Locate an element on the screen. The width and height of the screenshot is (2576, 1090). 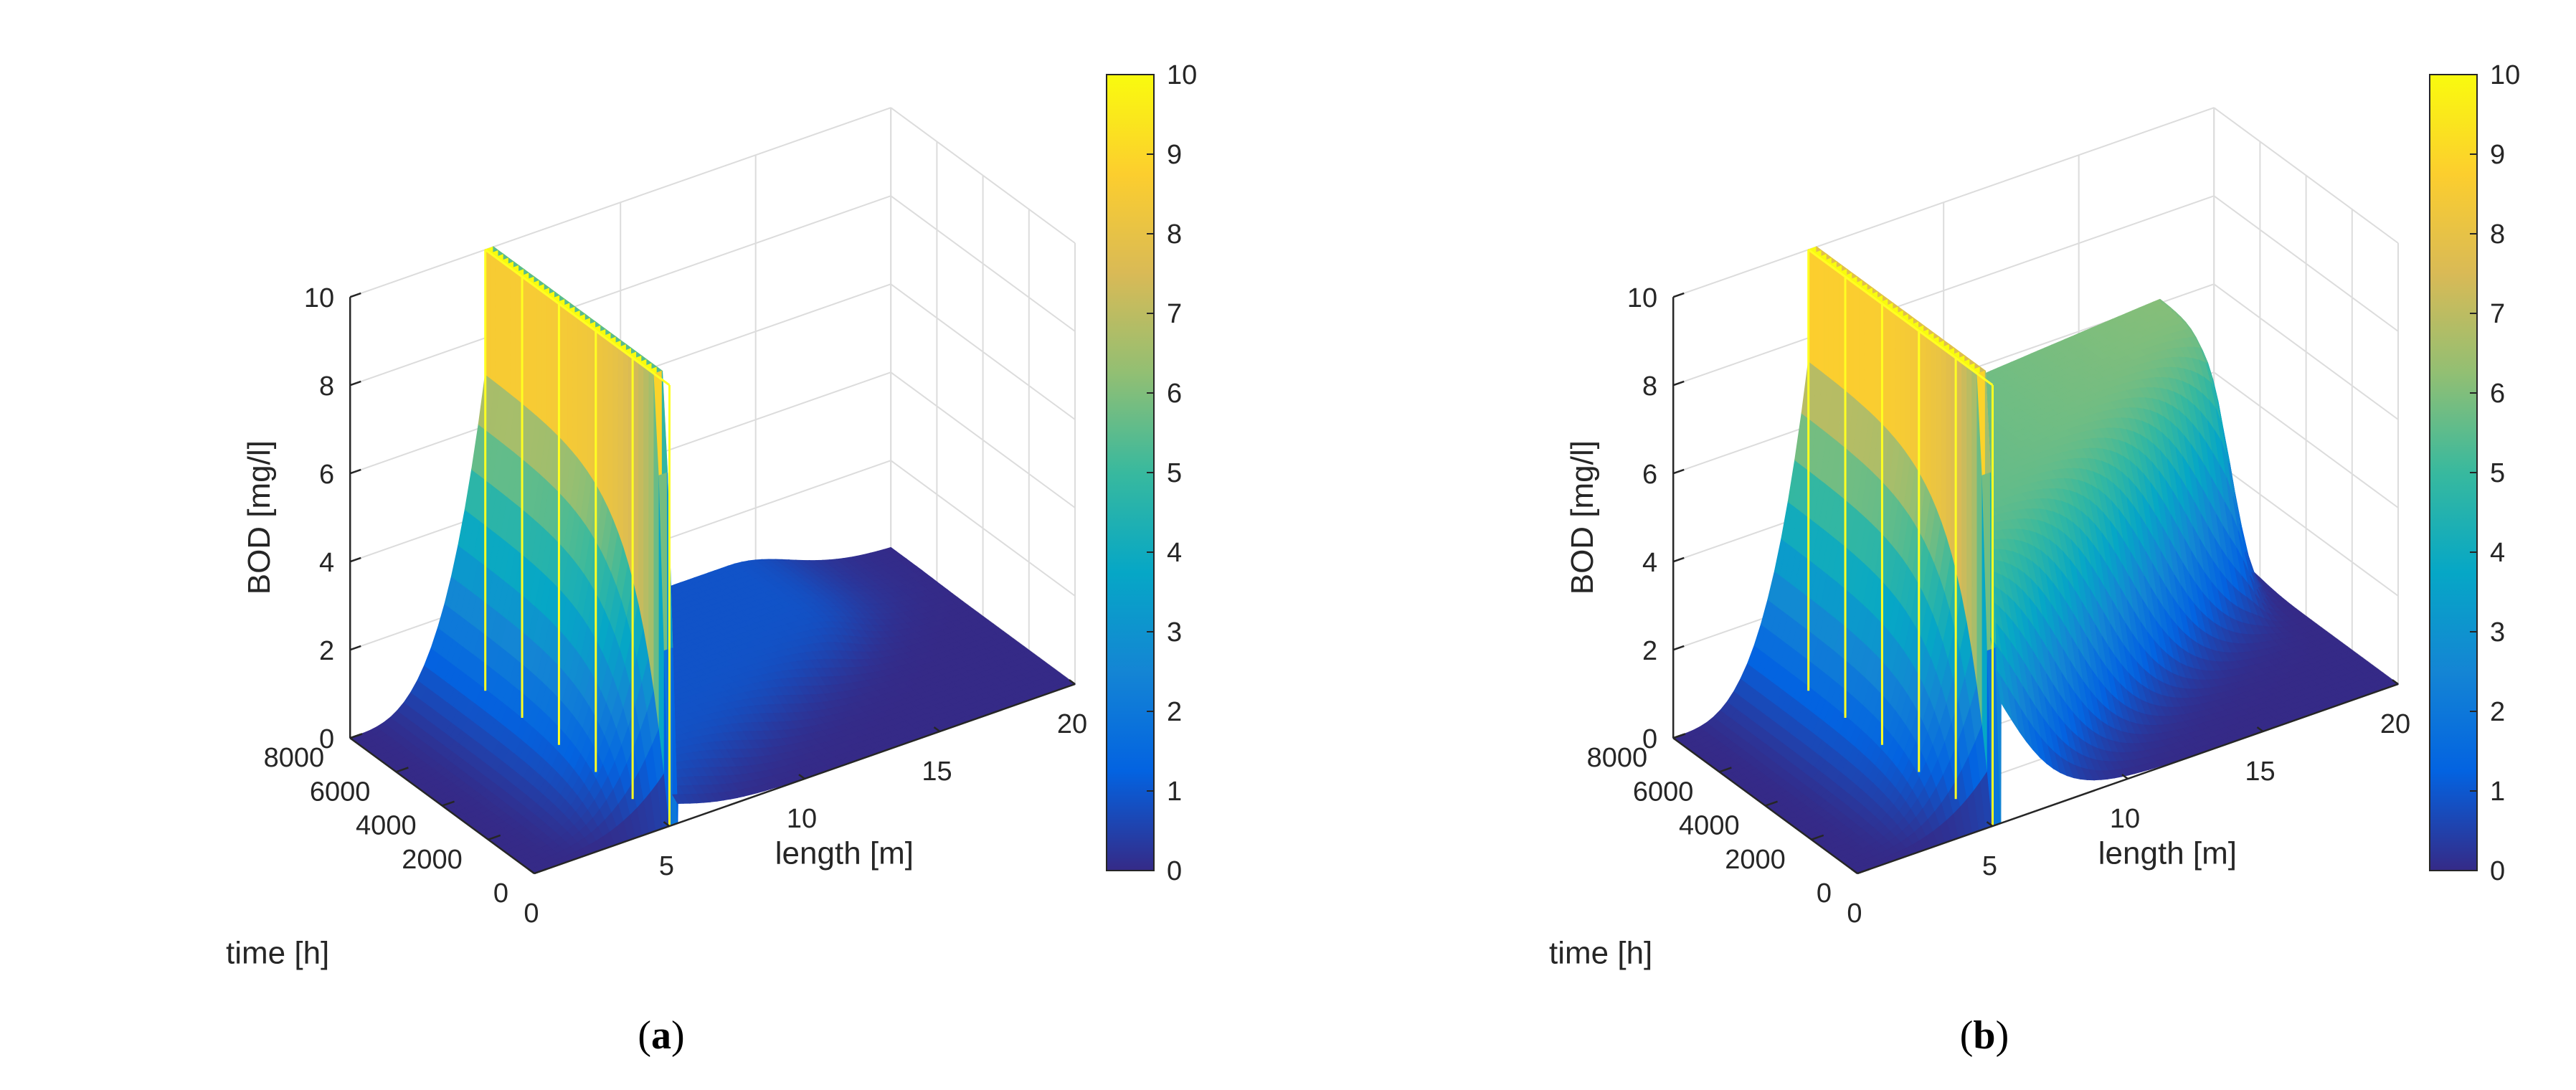
z-tick-label: 0 is located at coordinates (326, 739).